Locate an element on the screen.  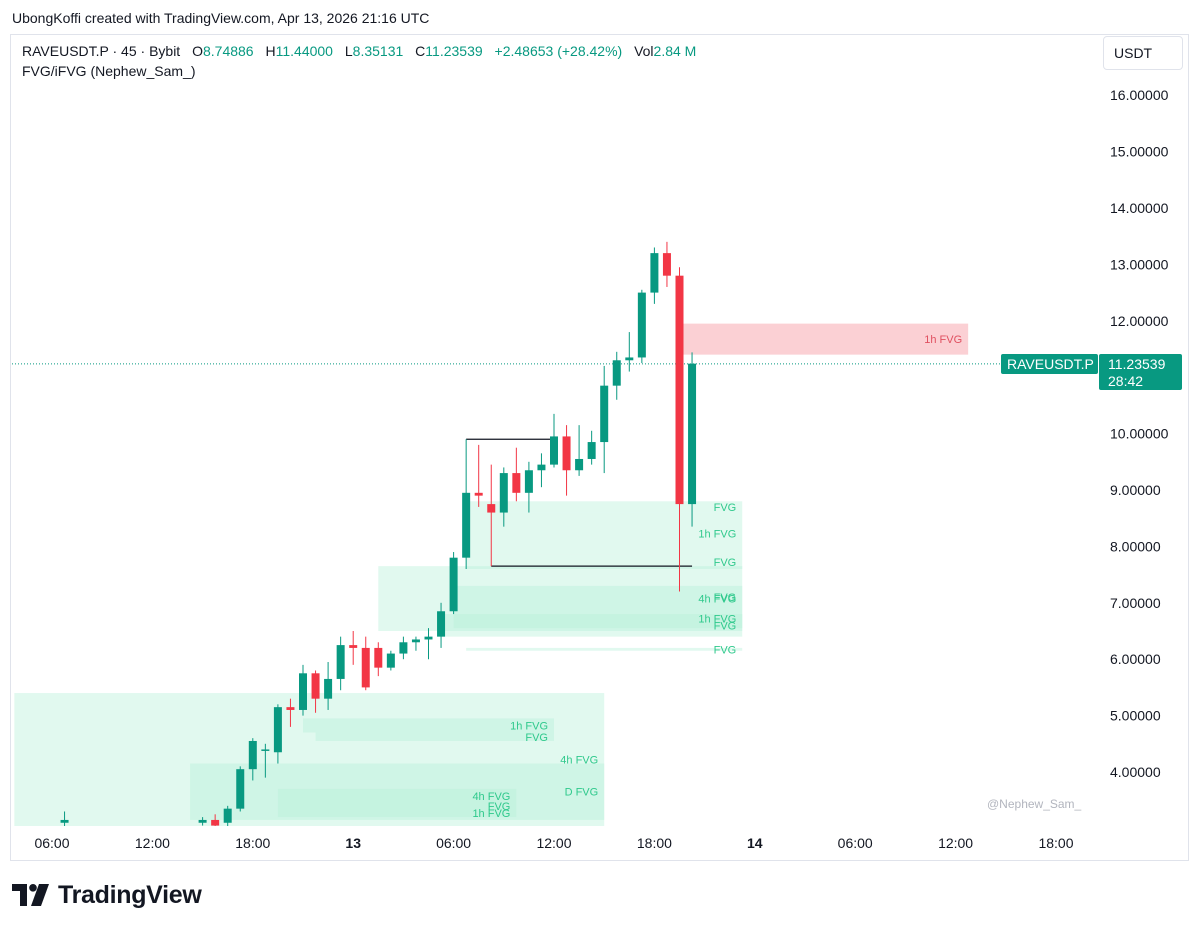
horizontal-lines is located at coordinates (579, 502).